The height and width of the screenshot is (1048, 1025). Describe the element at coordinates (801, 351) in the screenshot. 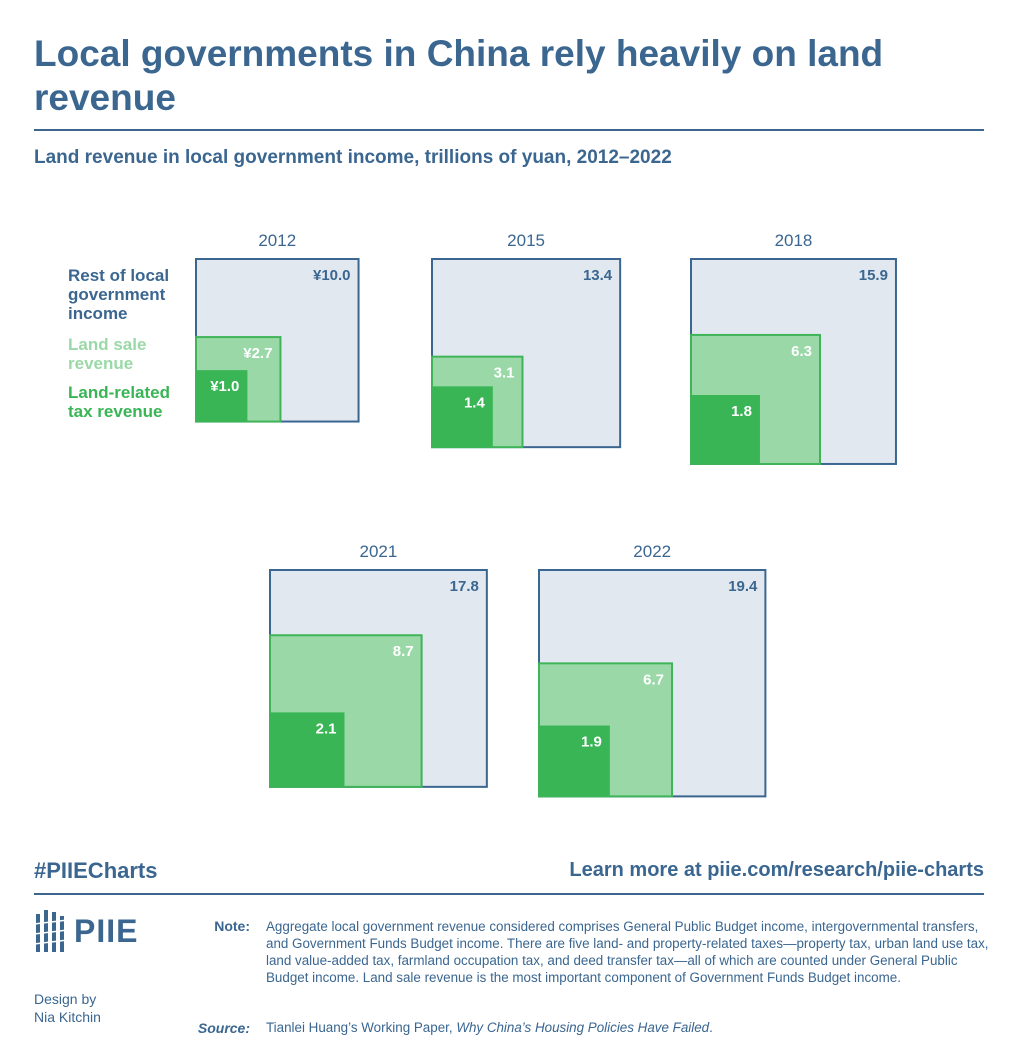

I see `land-sale-value-label: 6.3` at that location.